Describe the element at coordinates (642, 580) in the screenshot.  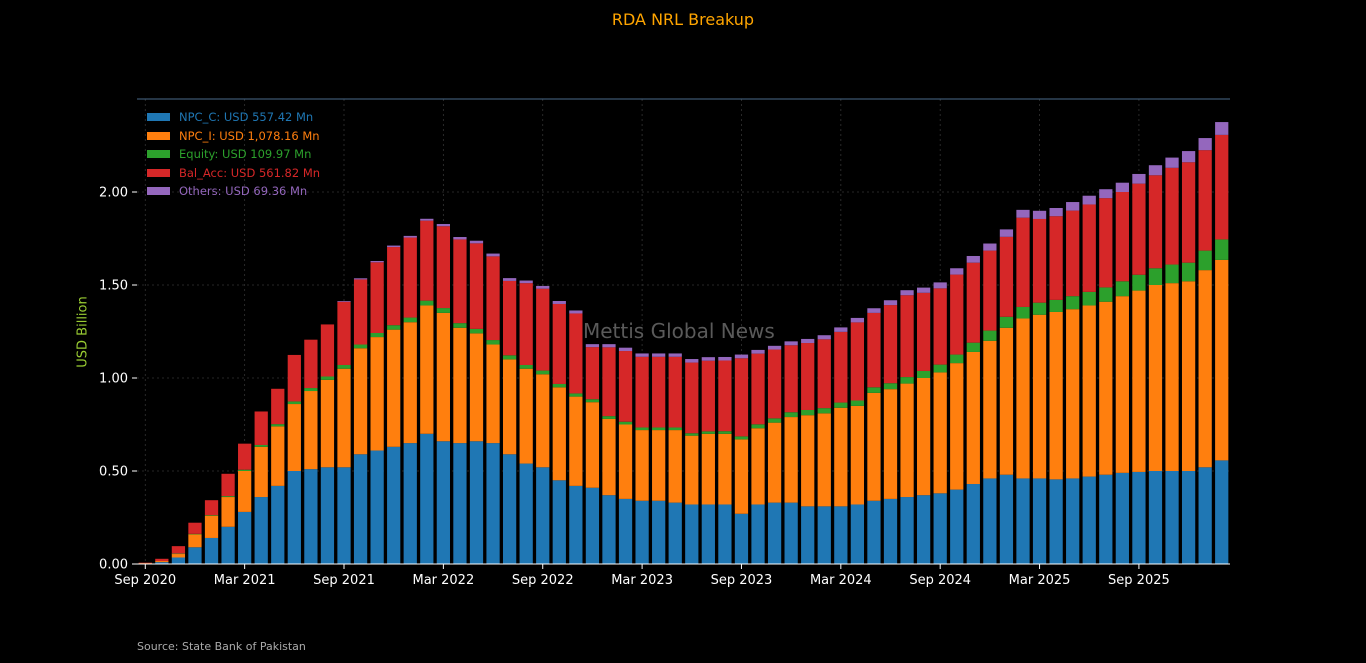
I see `x-tick-label: Mar 2023` at that location.